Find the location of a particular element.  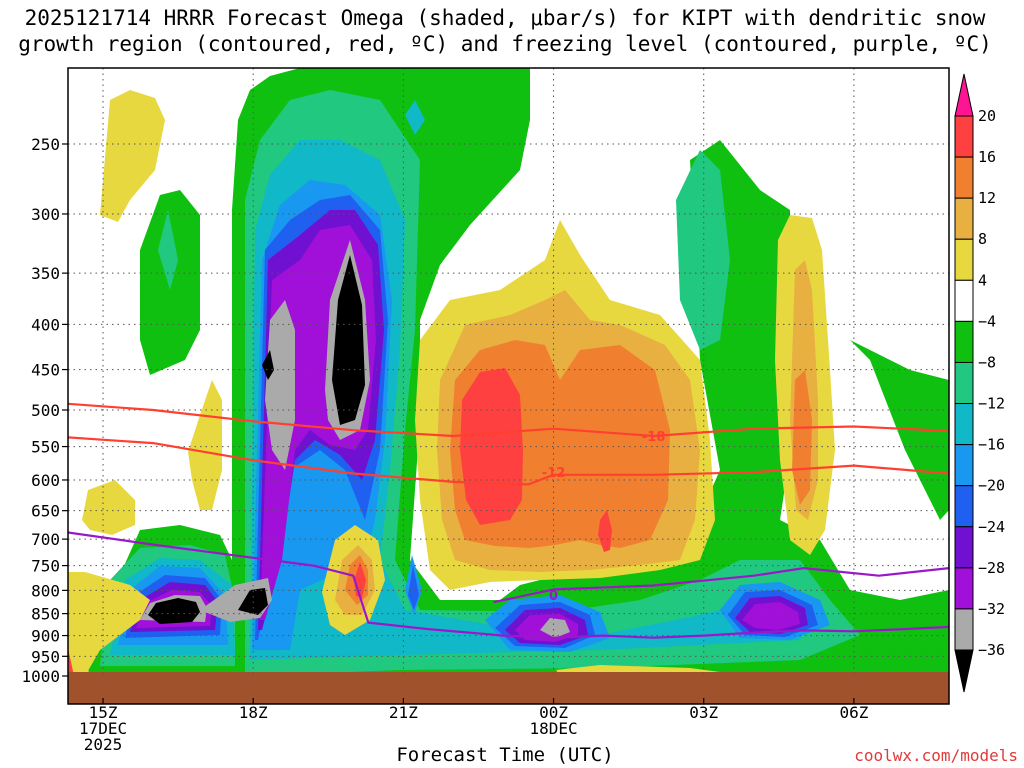

ground-surface is located at coordinates (508, 688).